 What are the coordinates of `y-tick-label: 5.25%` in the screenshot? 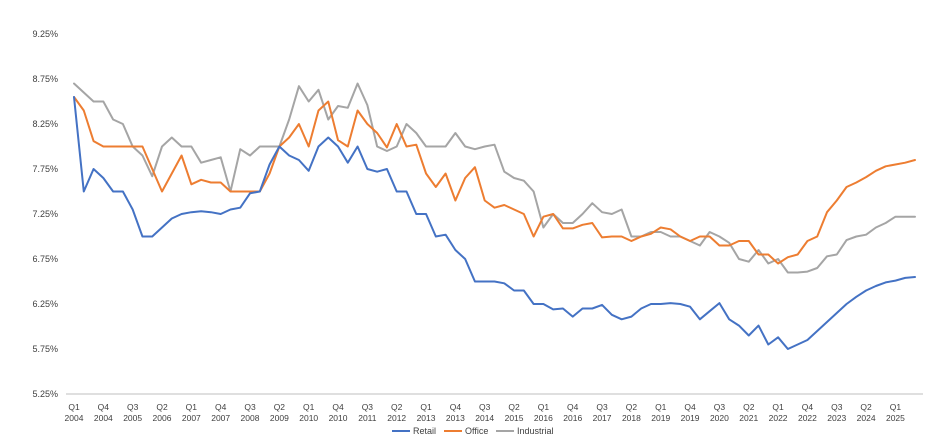 It's located at (45, 394).